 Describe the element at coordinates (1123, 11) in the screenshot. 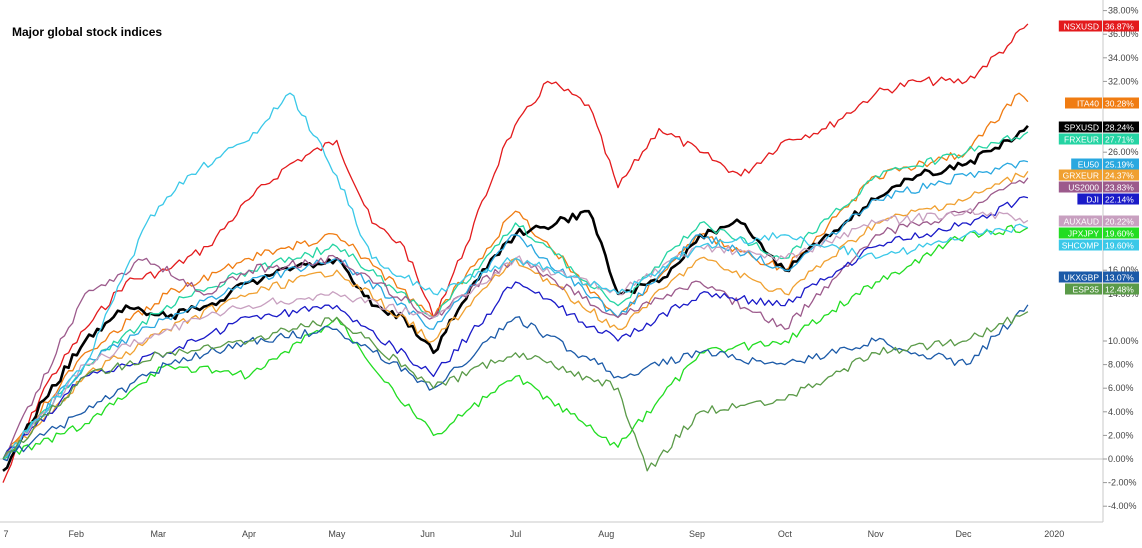

I see `y-tick-label: 38.00%` at that location.